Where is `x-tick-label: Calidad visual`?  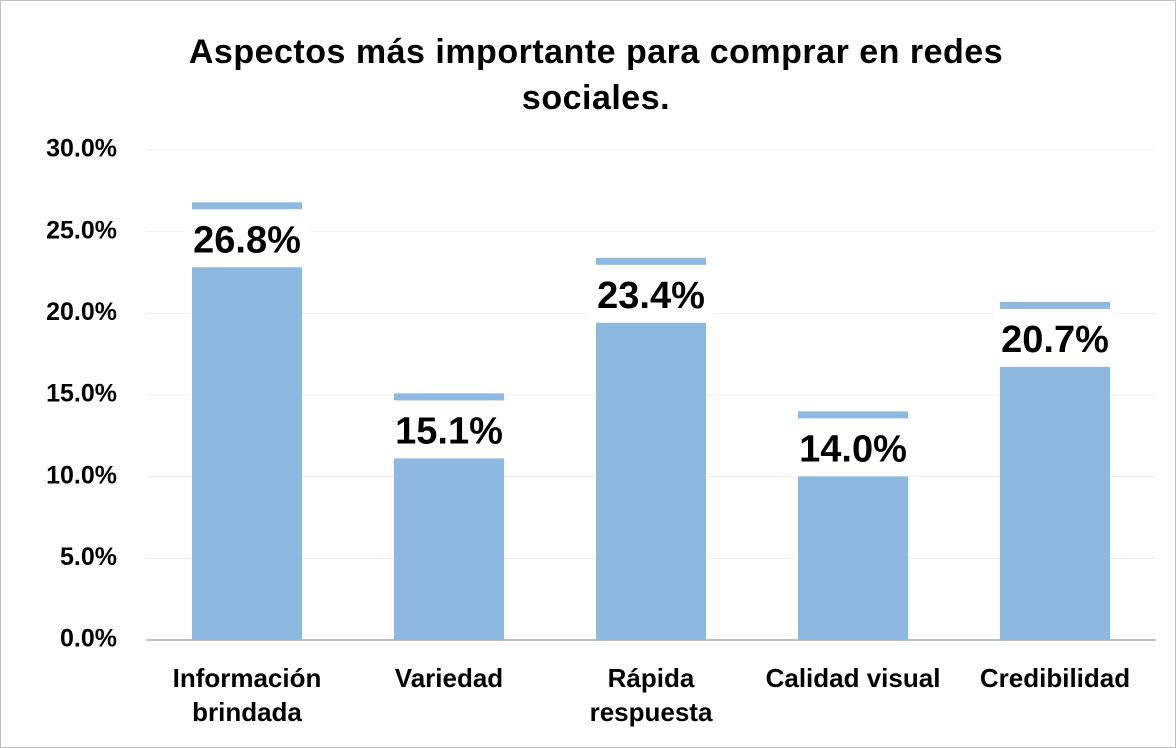 x-tick-label: Calidad visual is located at coordinates (853, 678).